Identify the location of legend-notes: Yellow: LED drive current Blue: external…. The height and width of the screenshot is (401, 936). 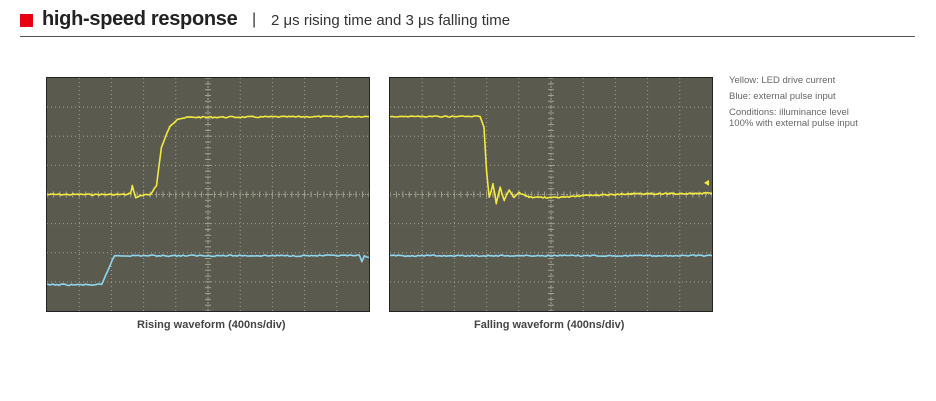
(793, 102).